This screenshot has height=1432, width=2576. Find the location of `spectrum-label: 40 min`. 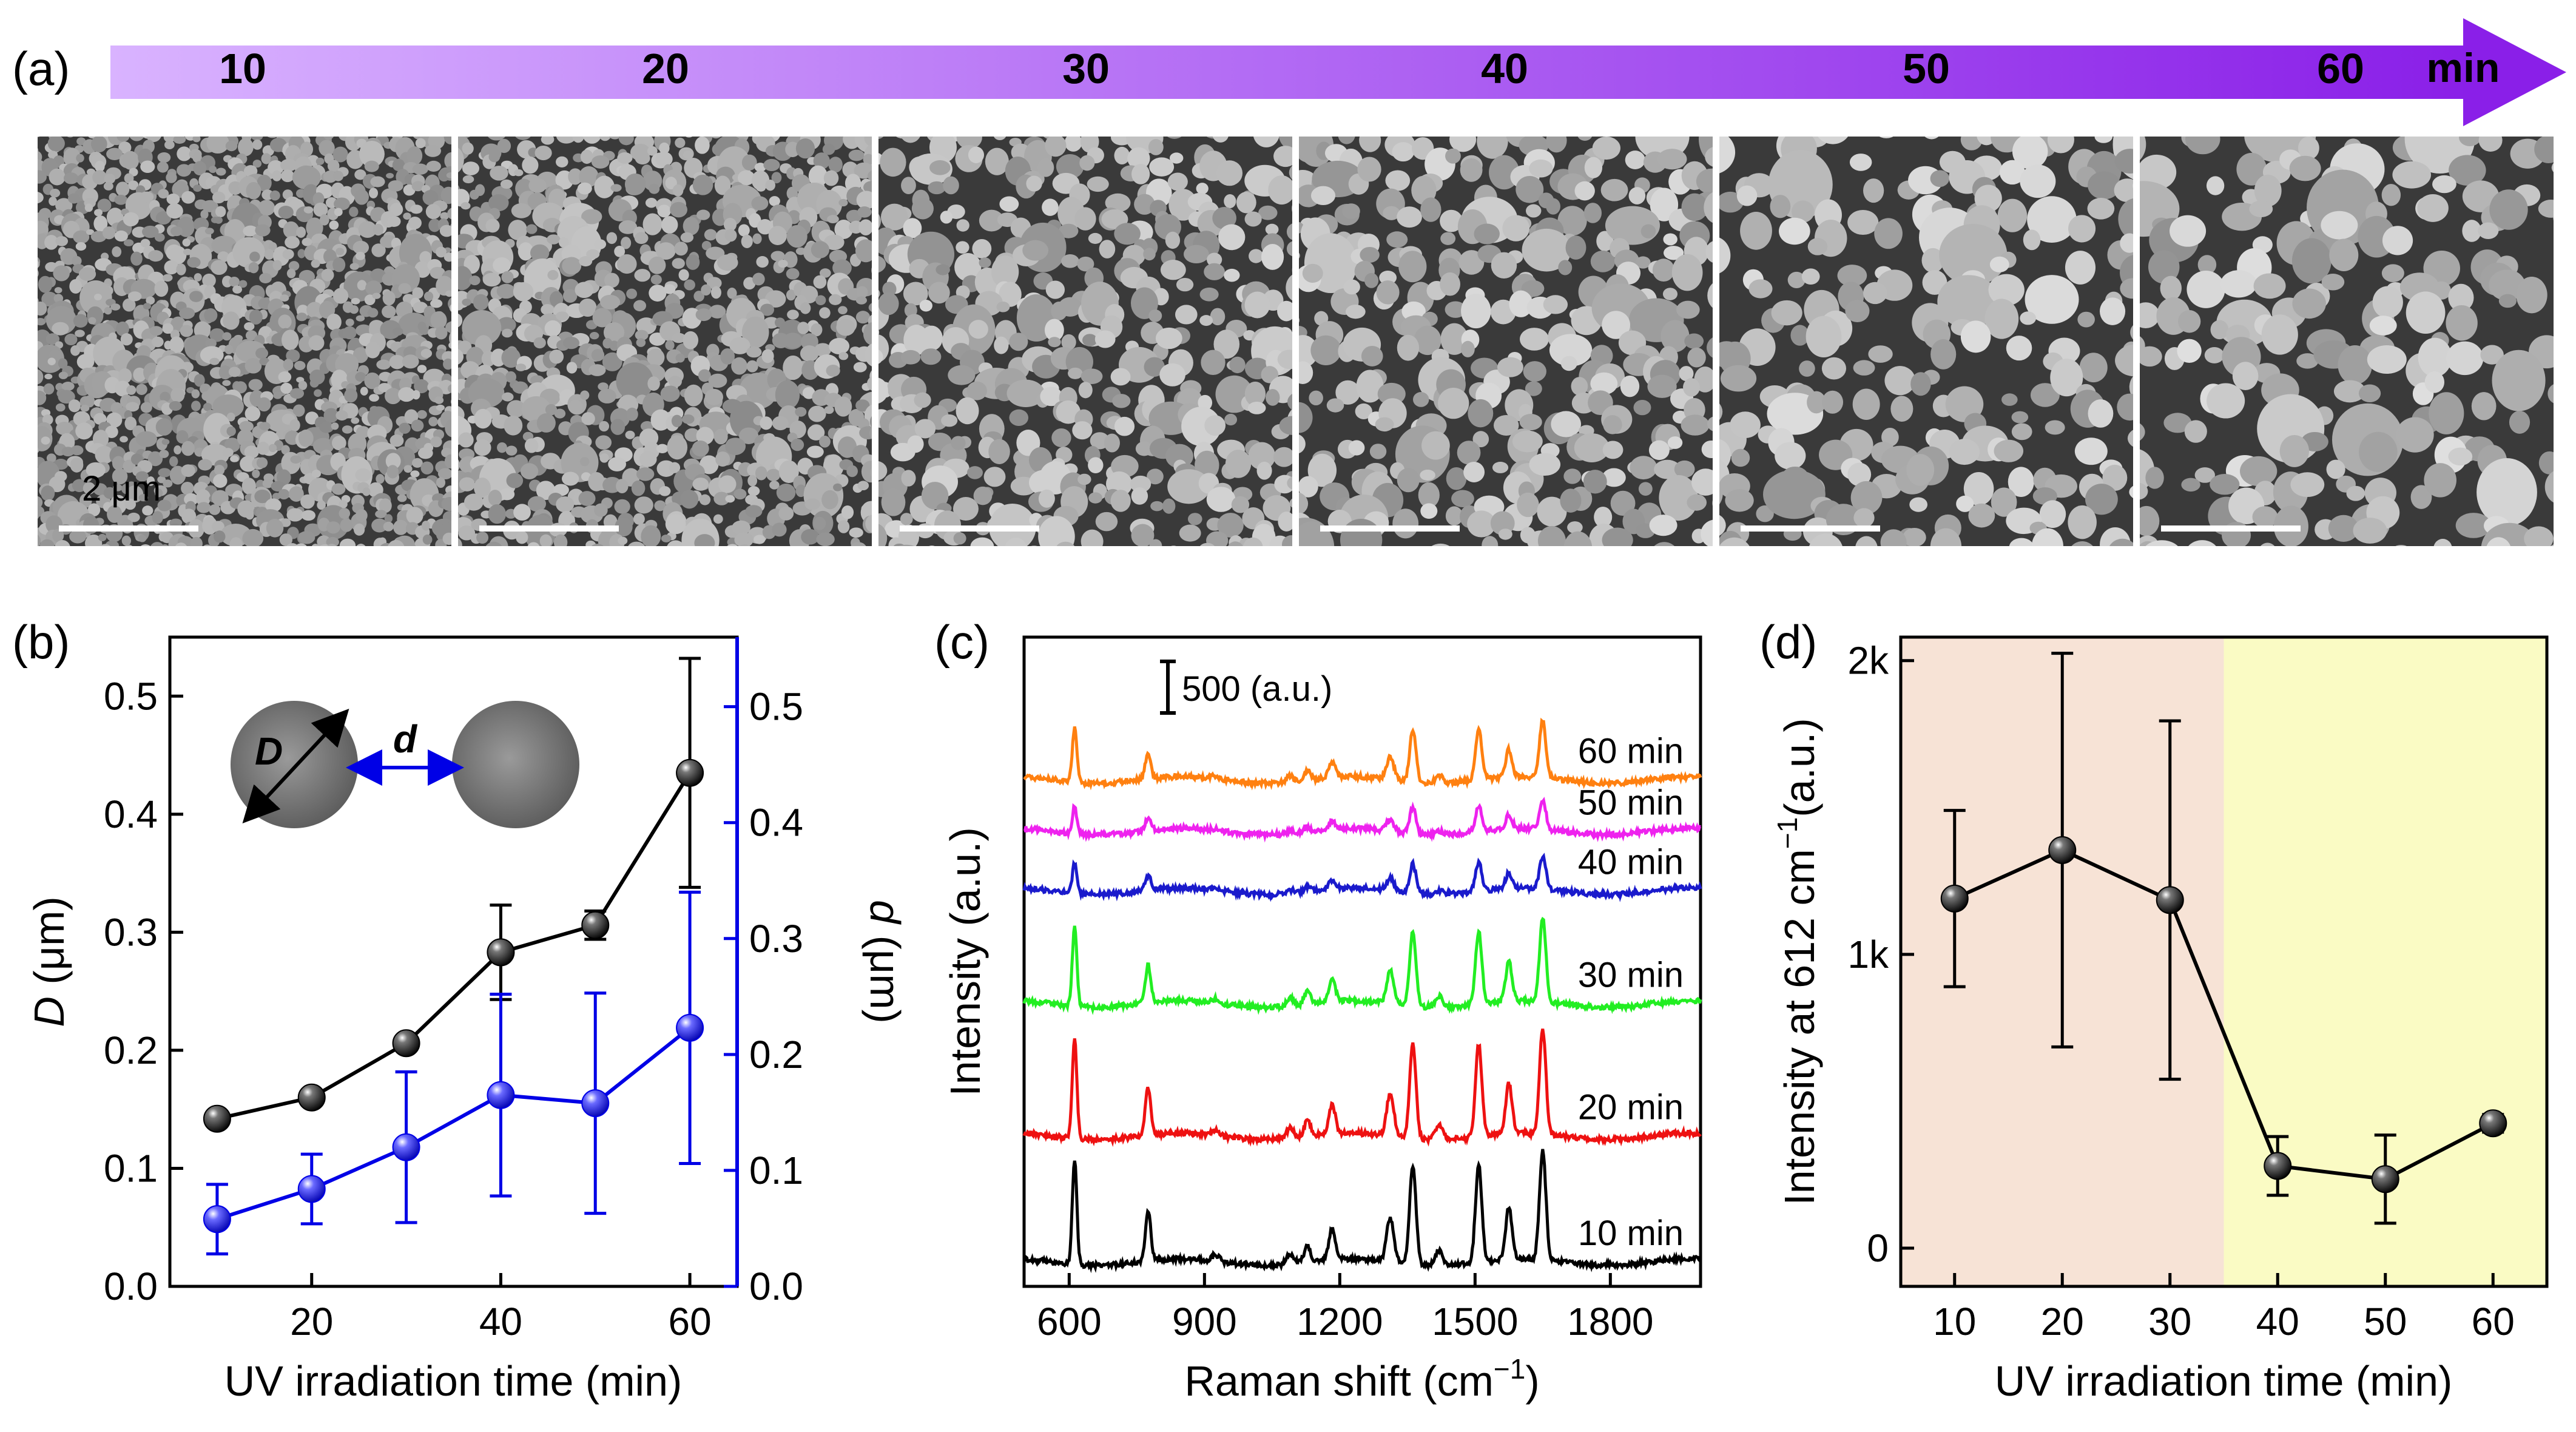

spectrum-label: 40 min is located at coordinates (1631, 862).